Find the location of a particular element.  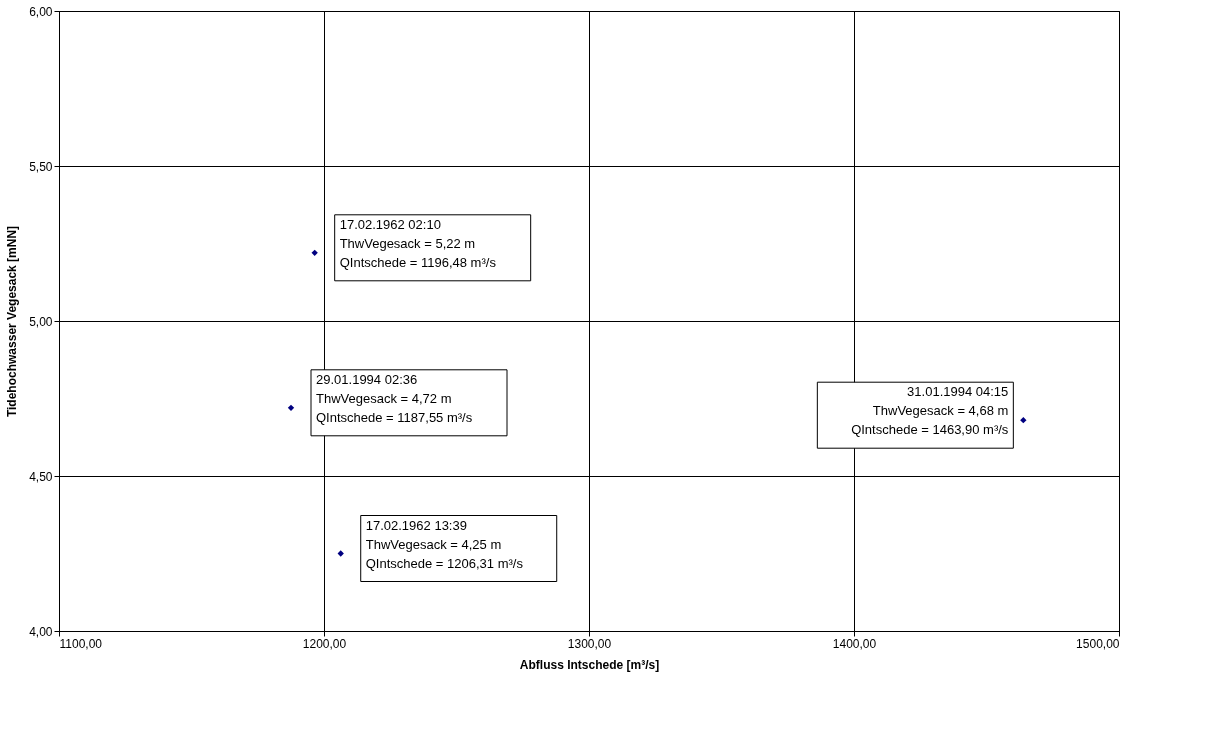

annotation: 17.02.1962 02:10 ThwVegesack = 5,22 m QIntschede = 1196,48 m³/s is located at coordinates (418, 243).